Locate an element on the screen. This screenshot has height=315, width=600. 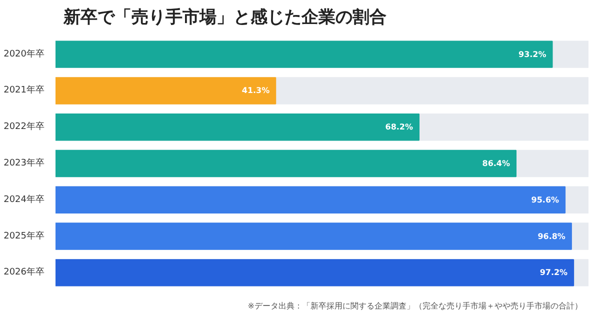
data-label: 93.2% is located at coordinates (532, 54).